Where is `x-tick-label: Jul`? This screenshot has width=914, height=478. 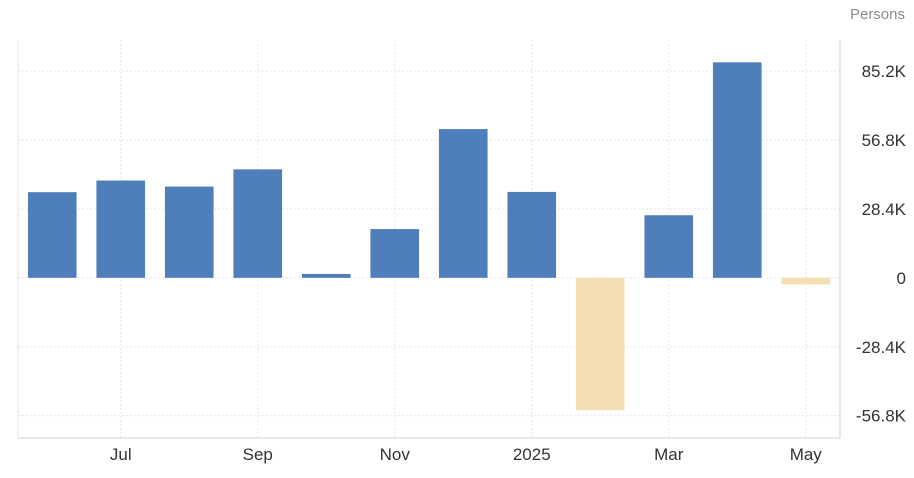
x-tick-label: Jul is located at coordinates (121, 454).